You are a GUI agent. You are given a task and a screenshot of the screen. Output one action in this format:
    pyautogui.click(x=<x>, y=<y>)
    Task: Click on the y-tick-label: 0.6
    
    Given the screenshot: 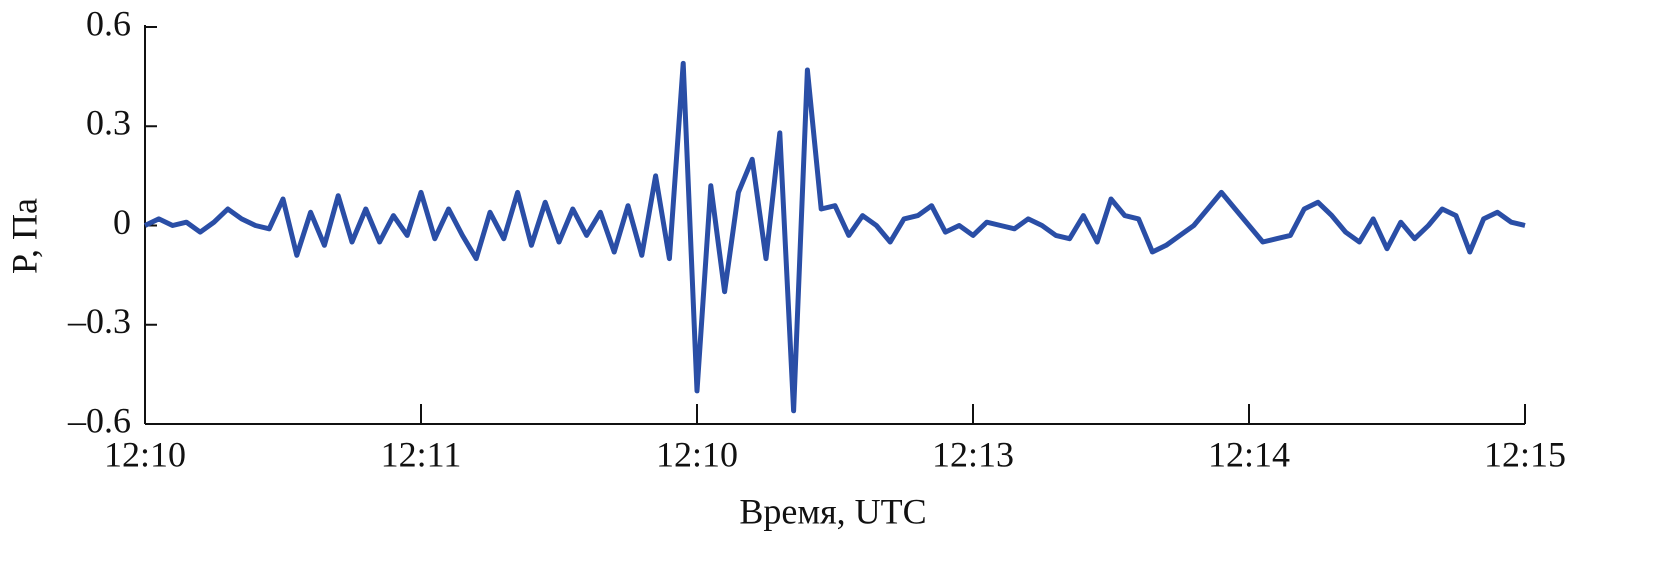 What is the action you would take?
    pyautogui.click(x=108, y=23)
    